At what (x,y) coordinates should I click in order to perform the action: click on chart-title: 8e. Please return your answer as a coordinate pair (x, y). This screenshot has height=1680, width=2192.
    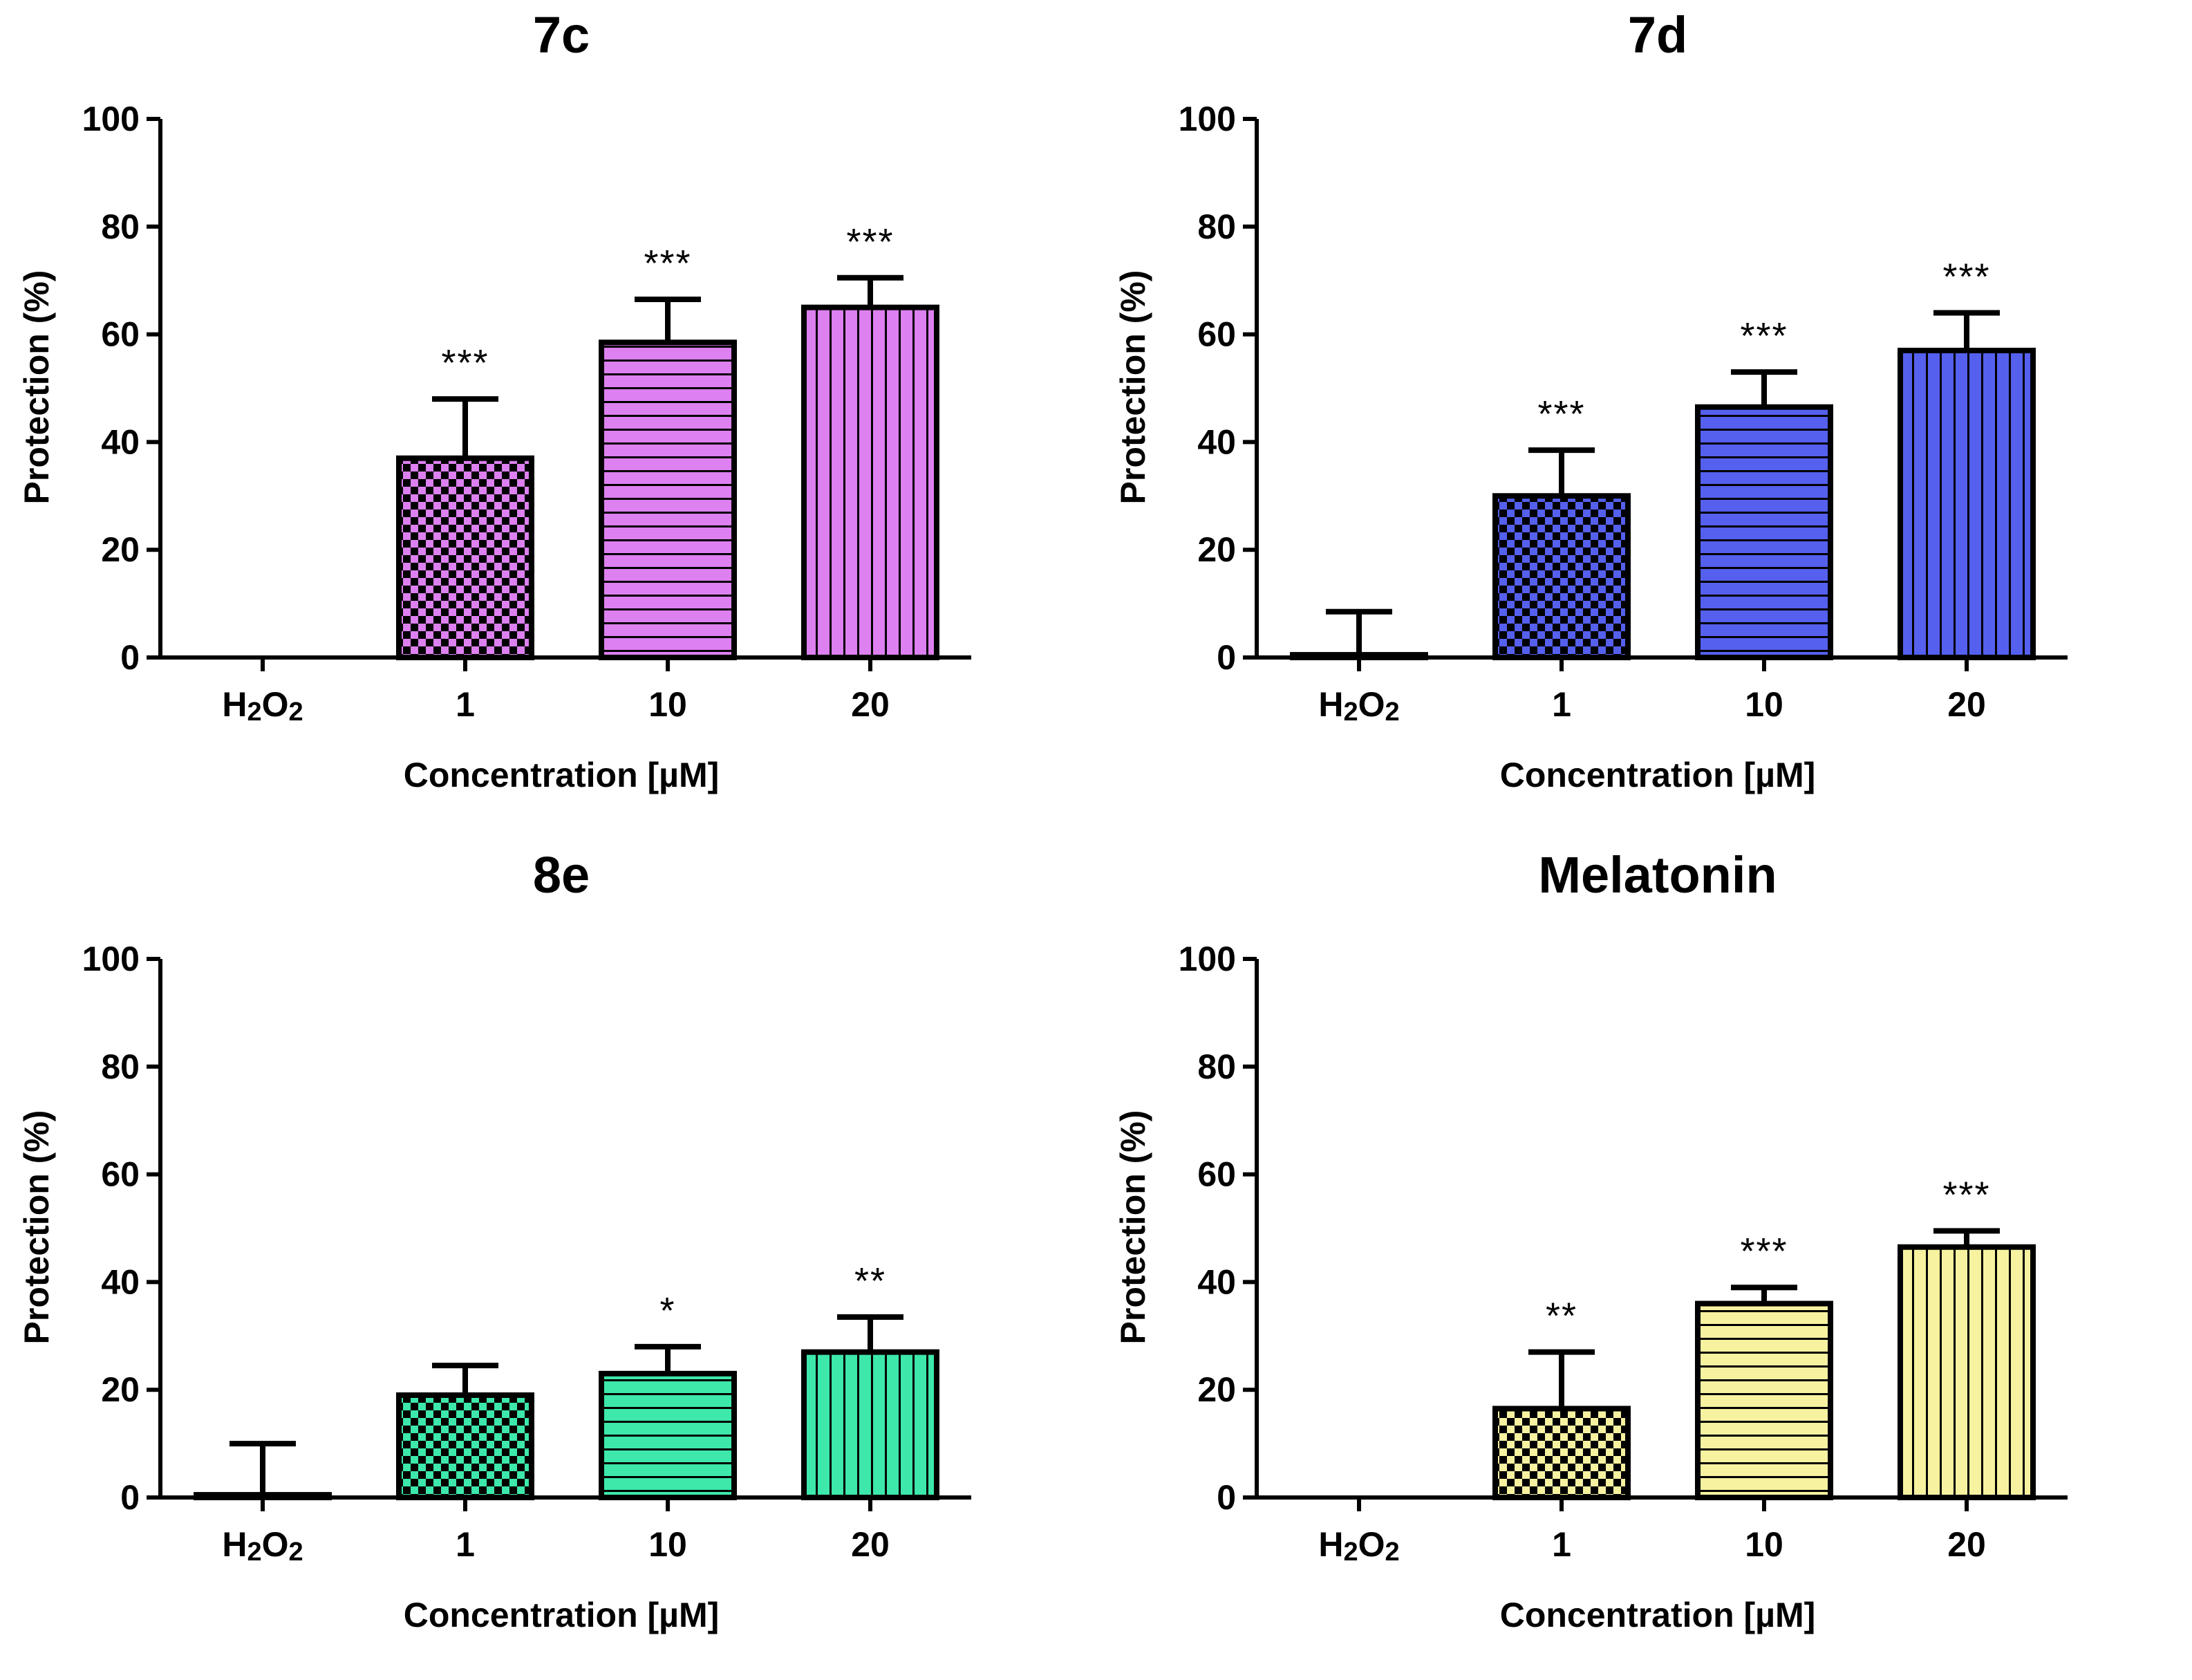
    Looking at the image, I should click on (561, 875).